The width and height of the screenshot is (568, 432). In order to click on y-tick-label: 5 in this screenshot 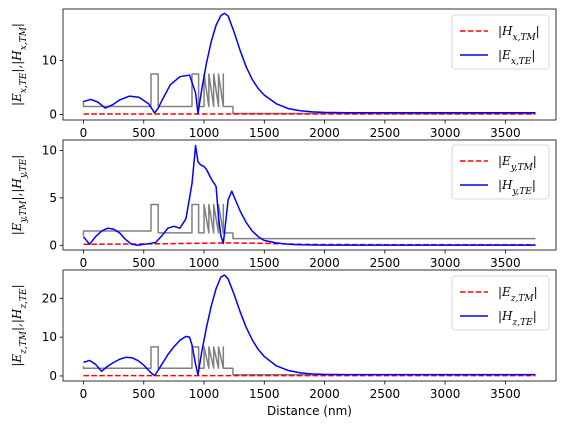, I will do `click(53, 198)`.